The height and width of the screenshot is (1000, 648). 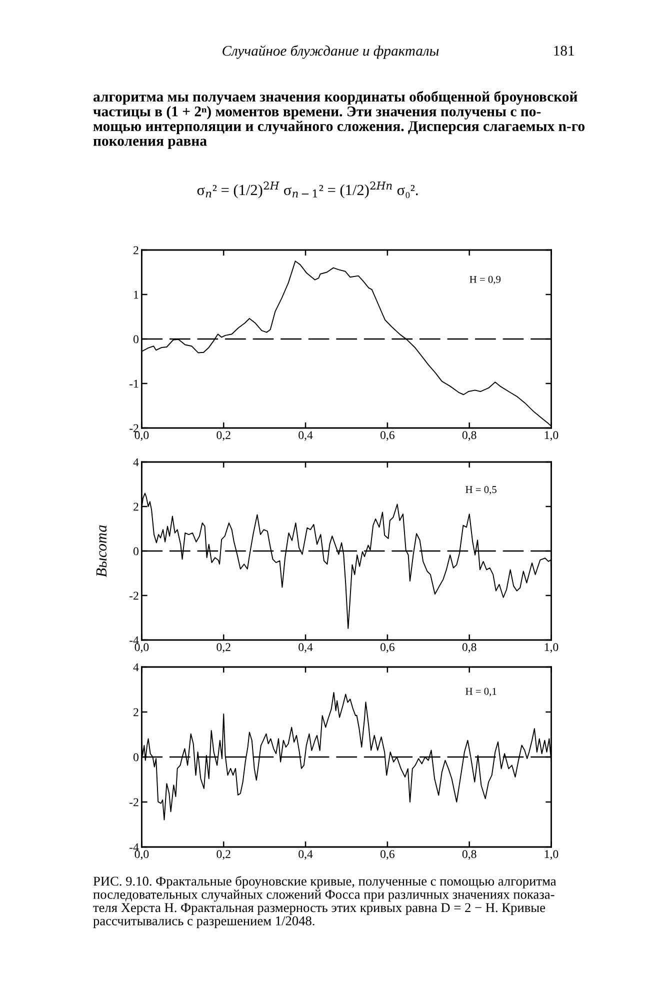 I want to click on annotation: H = 0,9, so click(x=485, y=280).